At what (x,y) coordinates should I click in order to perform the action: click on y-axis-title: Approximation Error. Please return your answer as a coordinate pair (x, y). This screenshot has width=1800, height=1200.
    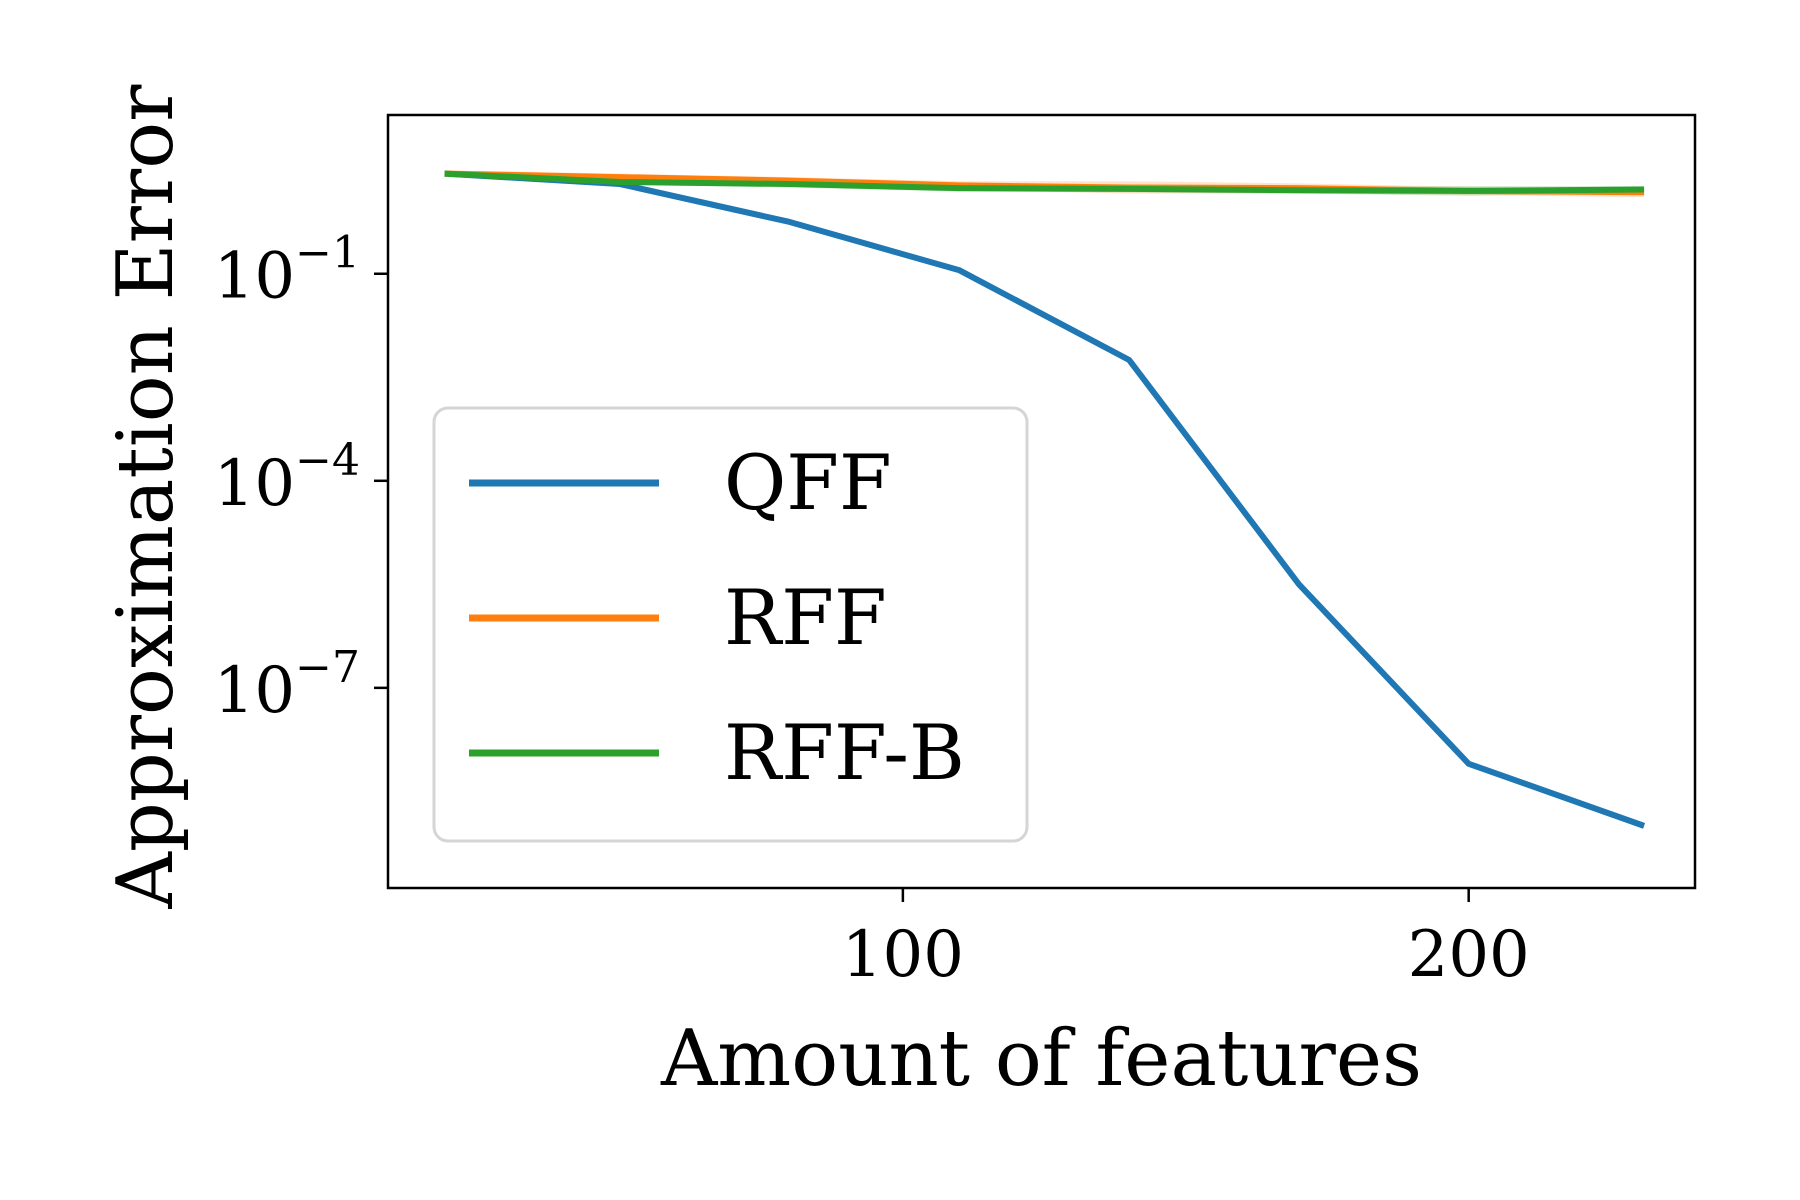
    Looking at the image, I should click on (146, 497).